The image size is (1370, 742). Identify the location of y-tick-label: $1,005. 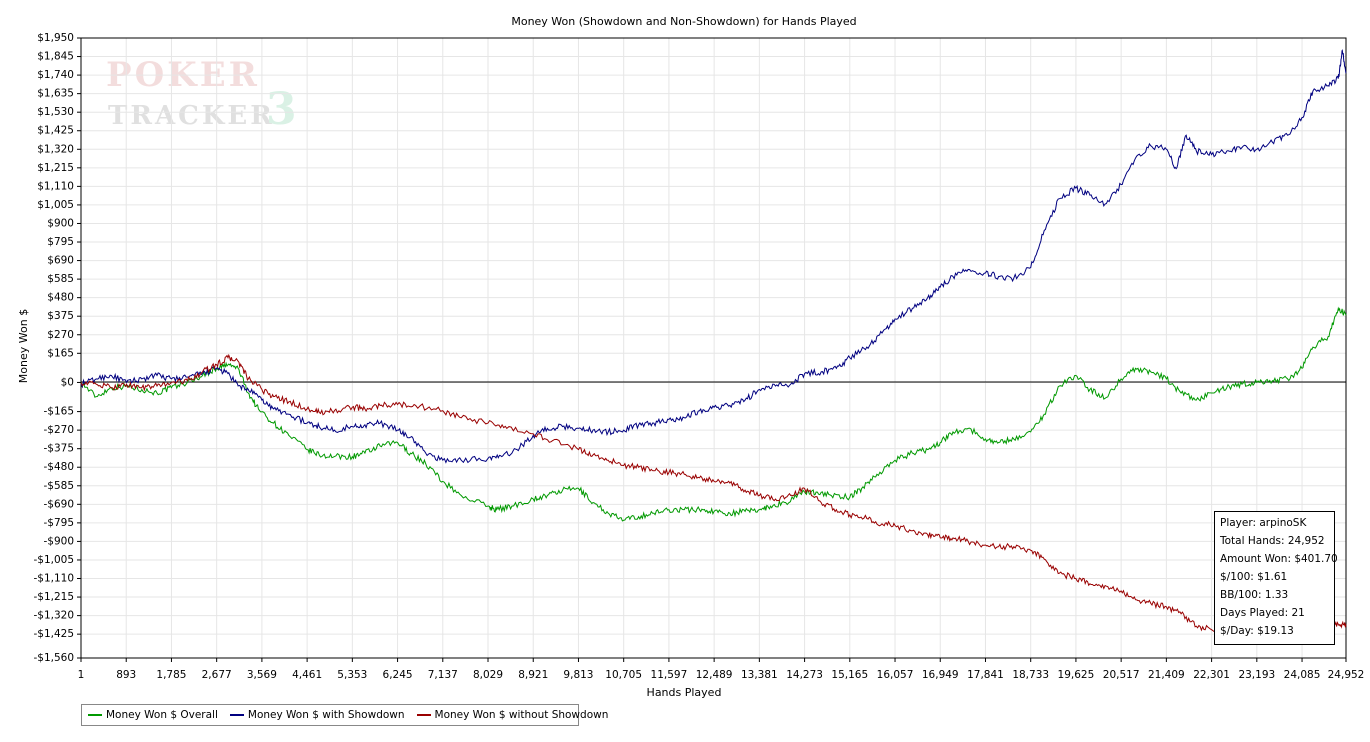
(55, 205).